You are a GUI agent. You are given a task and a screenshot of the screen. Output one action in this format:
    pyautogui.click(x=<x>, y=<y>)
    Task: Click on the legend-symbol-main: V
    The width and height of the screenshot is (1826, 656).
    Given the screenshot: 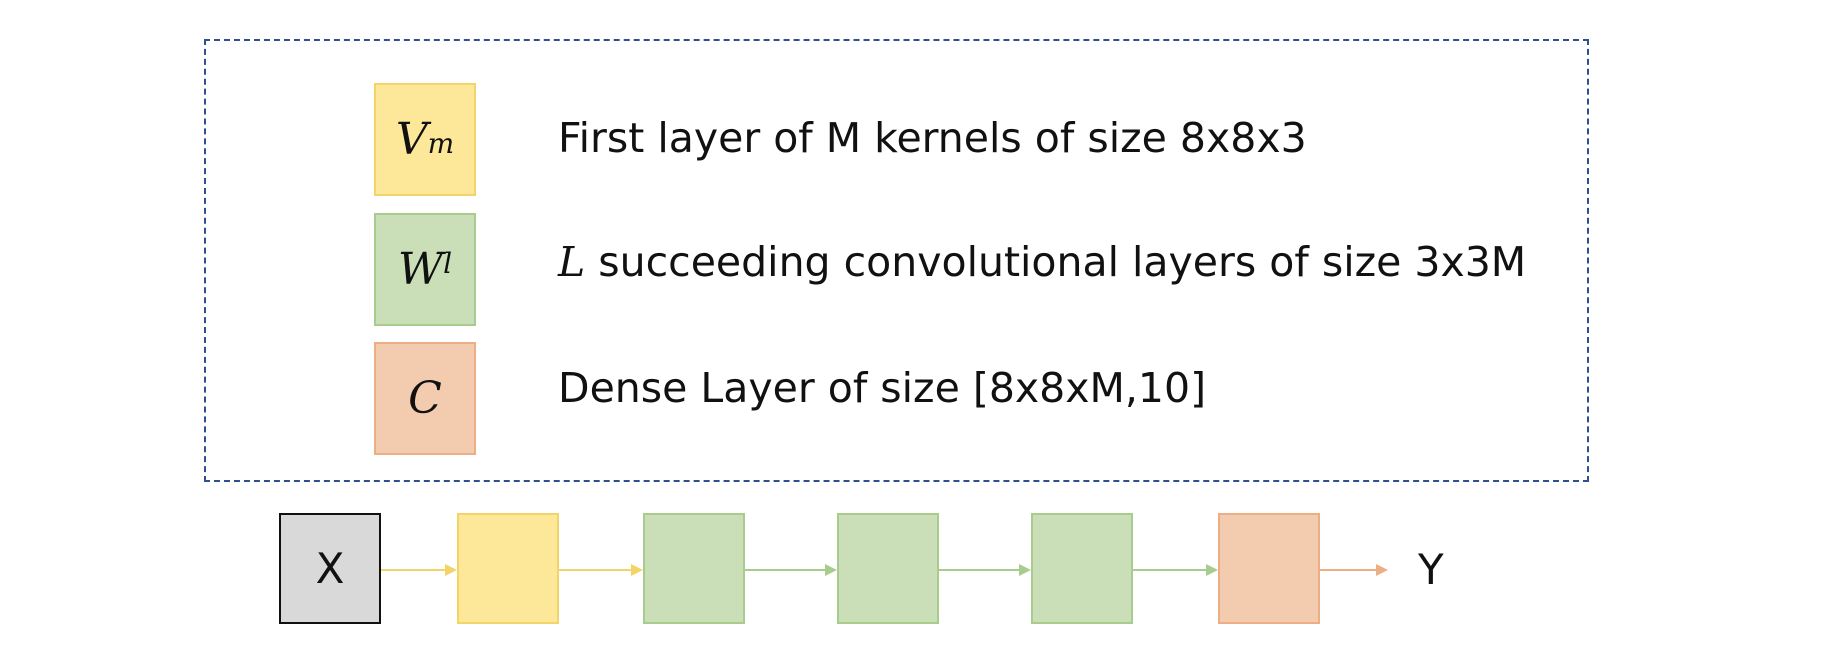 What is the action you would take?
    pyautogui.click(x=411, y=139)
    